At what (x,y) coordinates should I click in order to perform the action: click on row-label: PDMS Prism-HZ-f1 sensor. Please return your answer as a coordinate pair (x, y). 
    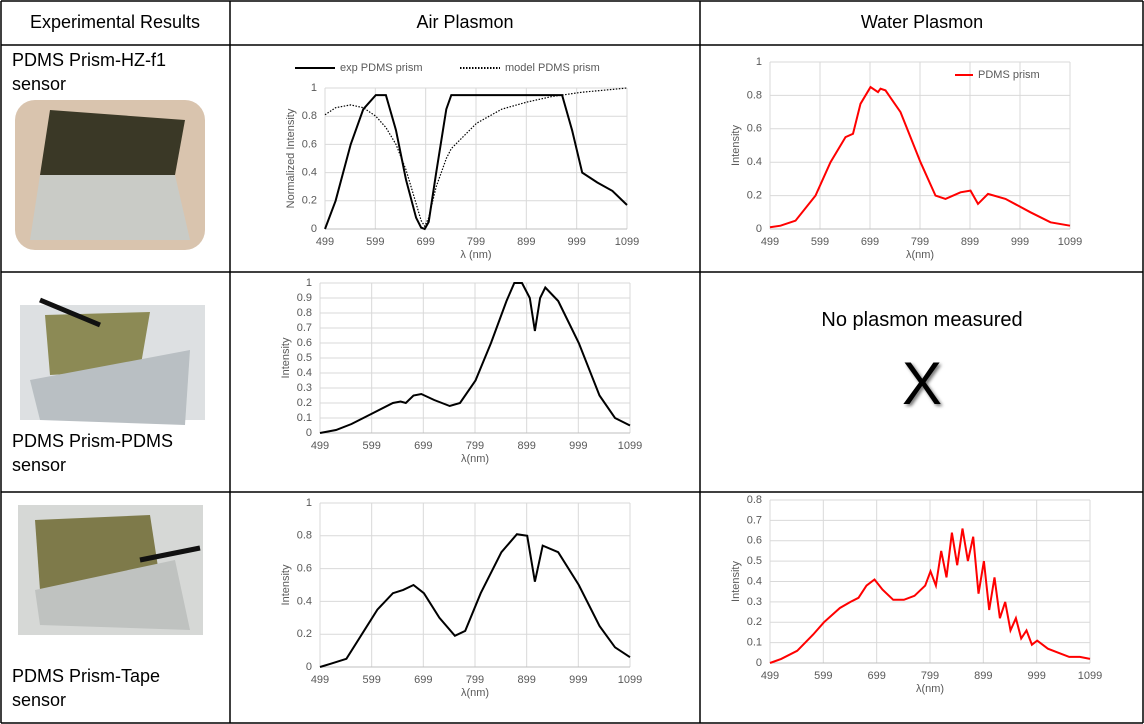
    Looking at the image, I should click on (89, 72).